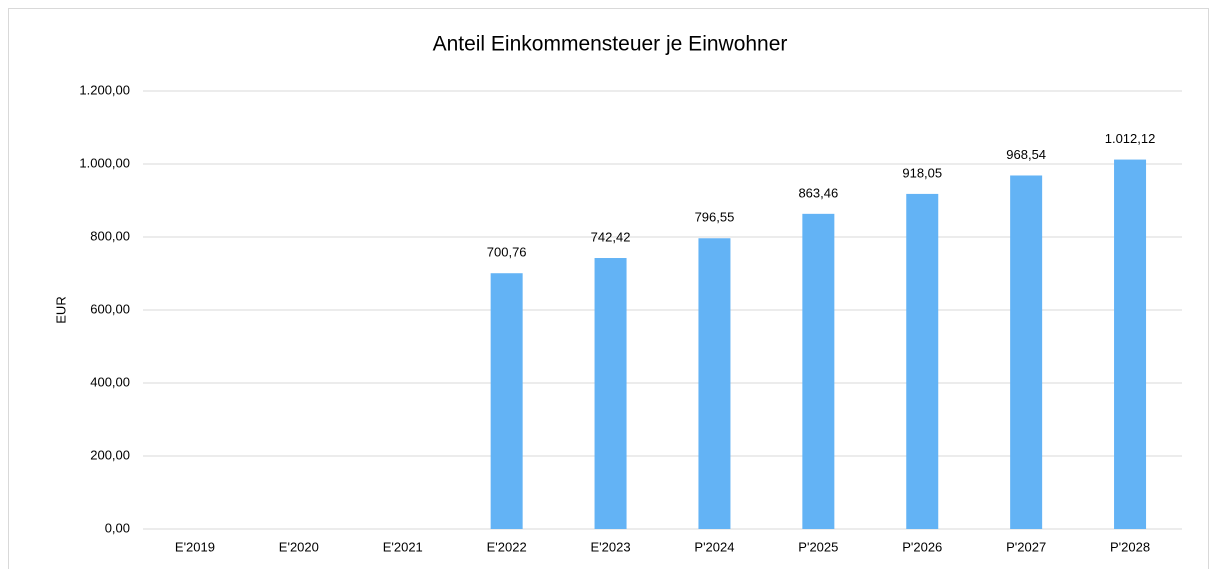  Describe the element at coordinates (110, 235) in the screenshot. I see `y-tick-label: 800,00` at that location.